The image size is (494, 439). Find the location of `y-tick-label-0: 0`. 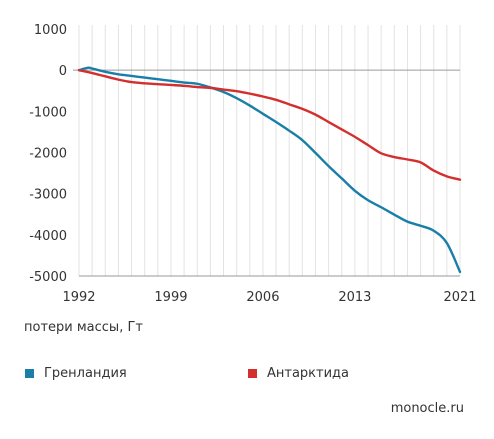

y-tick-label-0: 0 is located at coordinates (63, 71).